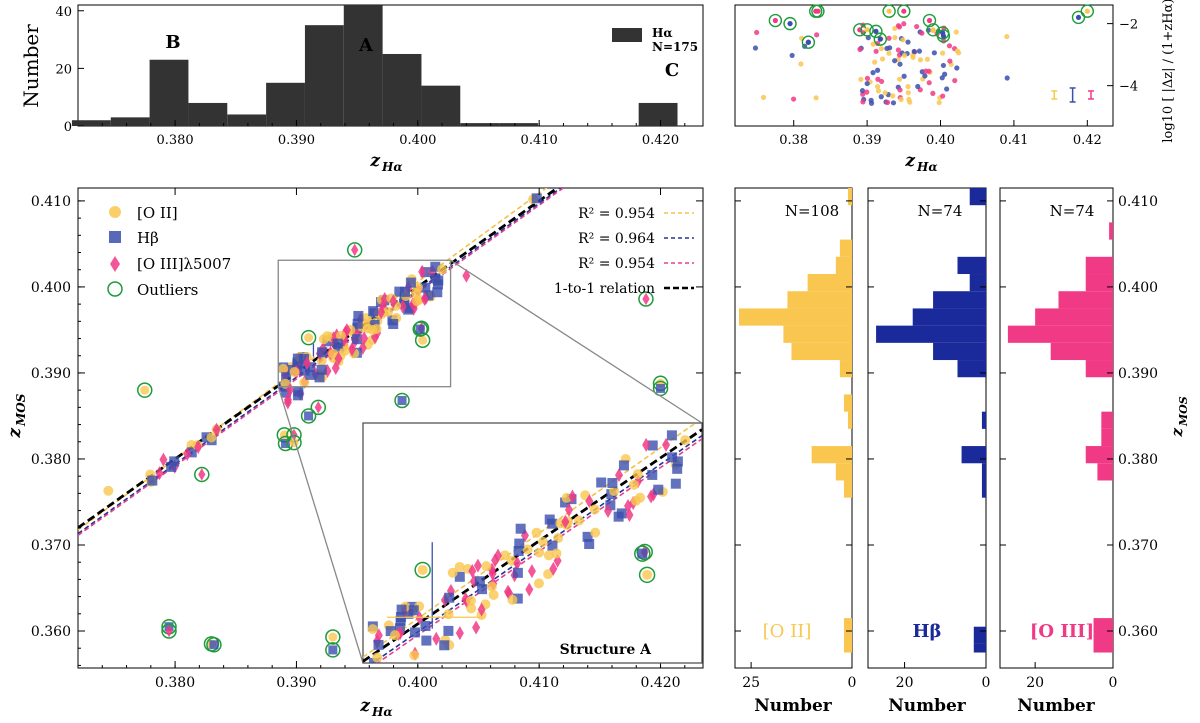 This screenshot has height=723, width=1200. I want to click on y-tick-label: 0.390, so click(51, 374).